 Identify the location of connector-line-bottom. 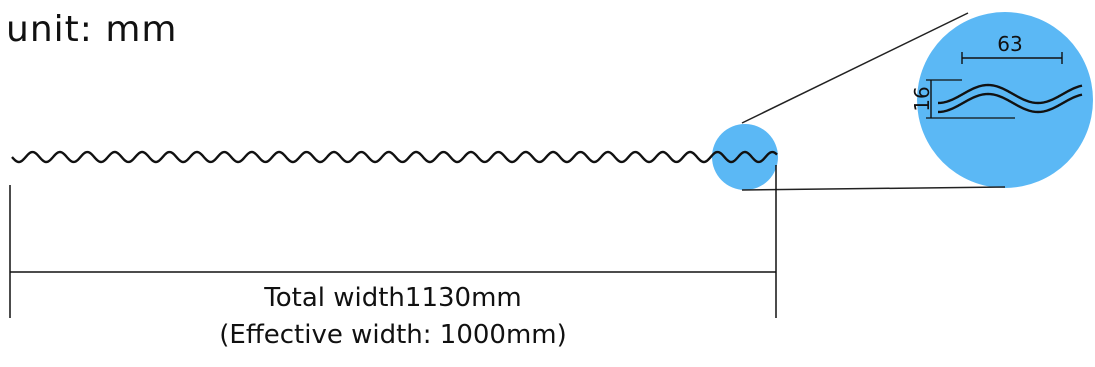
(873, 188).